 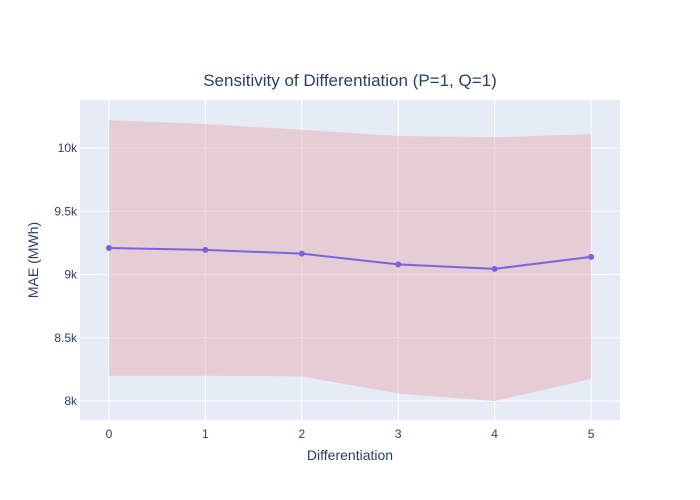 I want to click on x-tick-label: 5, so click(x=591, y=434).